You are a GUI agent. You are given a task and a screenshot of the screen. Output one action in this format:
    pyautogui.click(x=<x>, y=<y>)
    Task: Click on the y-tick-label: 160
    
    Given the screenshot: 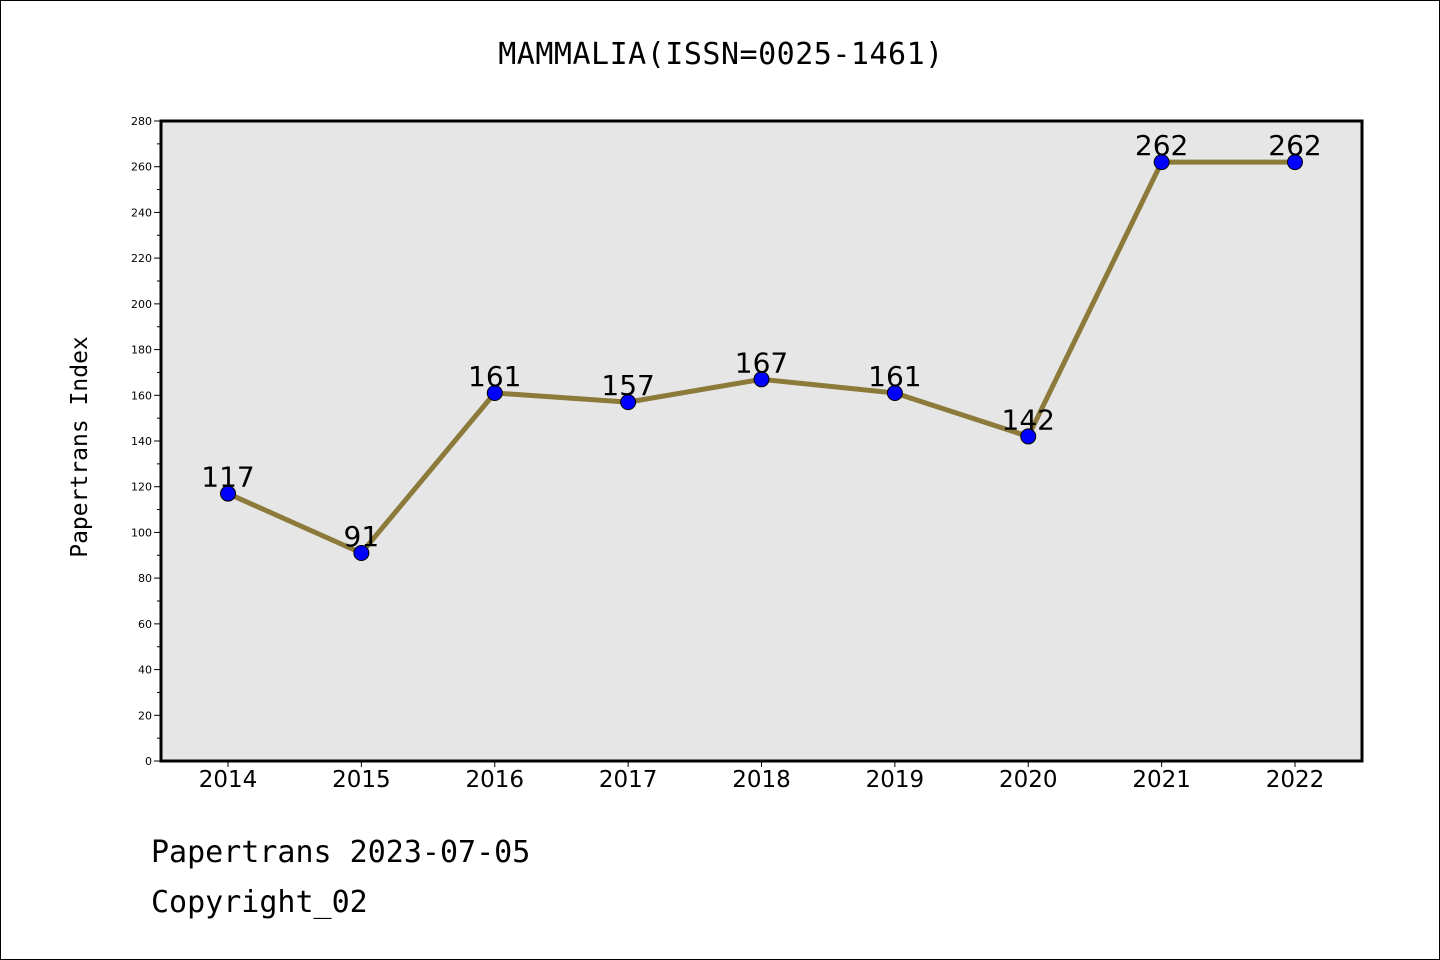 What is the action you would take?
    pyautogui.click(x=141, y=395)
    